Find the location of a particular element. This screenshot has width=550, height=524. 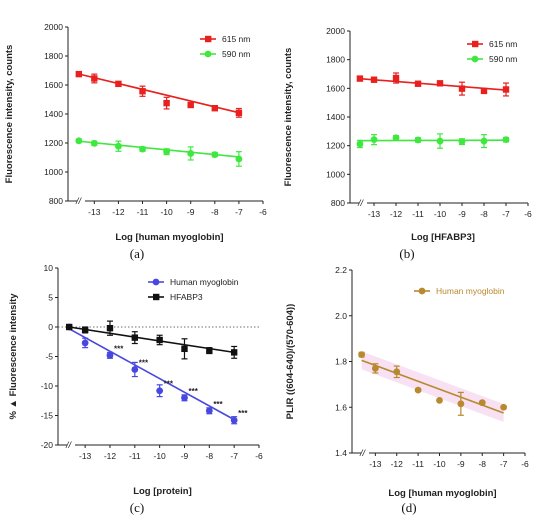

y-tick-label: 2.0 is located at coordinates (341, 316).